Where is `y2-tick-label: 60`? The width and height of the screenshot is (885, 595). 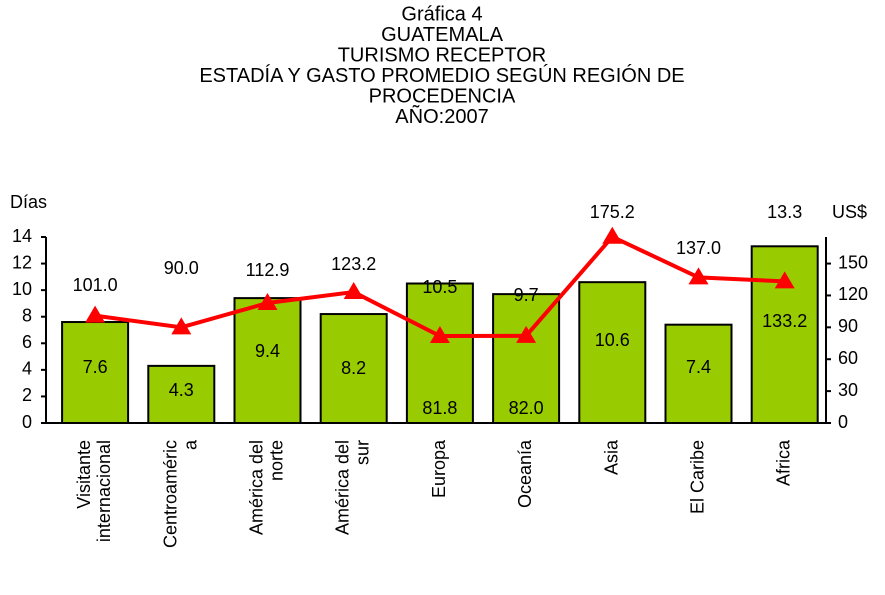 y2-tick-label: 60 is located at coordinates (848, 358).